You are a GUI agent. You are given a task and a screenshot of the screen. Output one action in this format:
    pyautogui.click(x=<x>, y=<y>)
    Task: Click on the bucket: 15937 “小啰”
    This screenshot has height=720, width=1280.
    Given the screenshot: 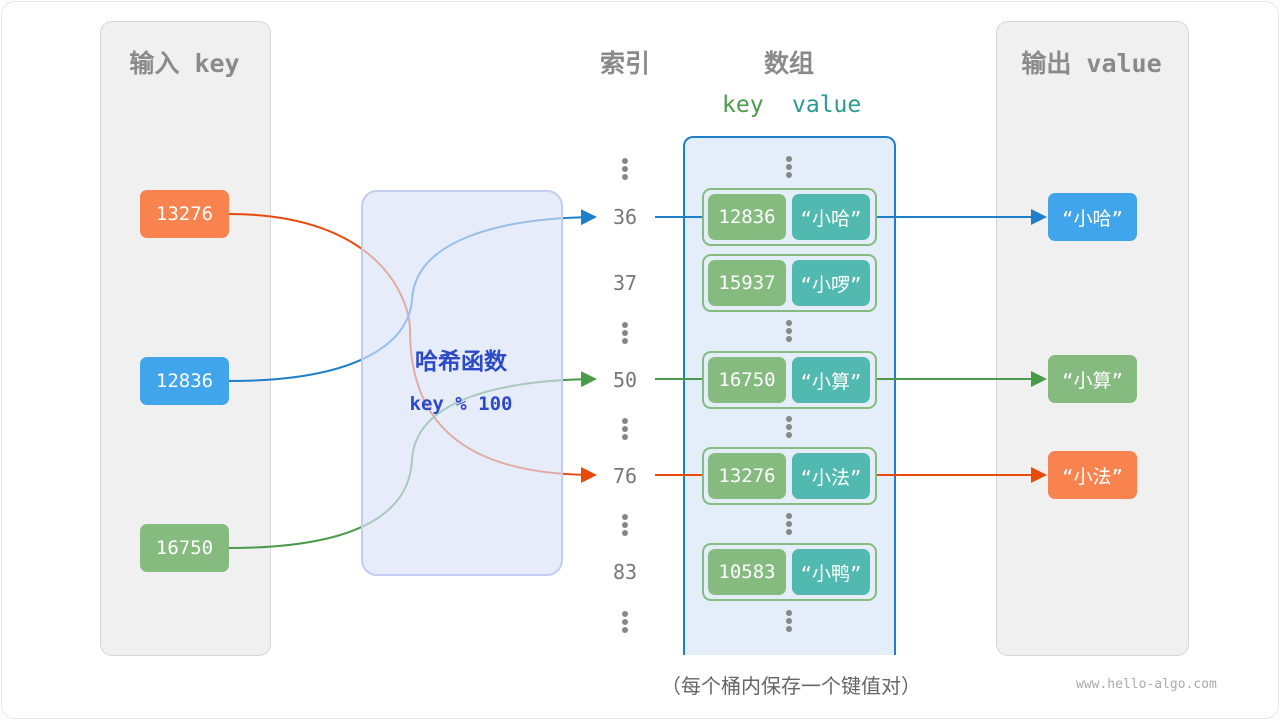 What is the action you would take?
    pyautogui.click(x=789, y=283)
    